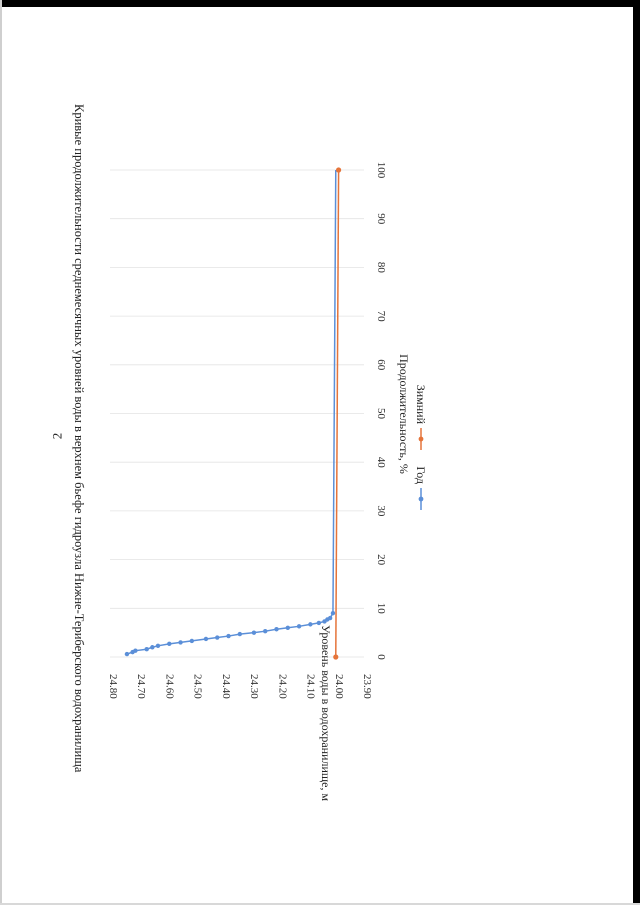  Describe the element at coordinates (381, 463) in the screenshot. I see `x-tick-label: 40` at that location.